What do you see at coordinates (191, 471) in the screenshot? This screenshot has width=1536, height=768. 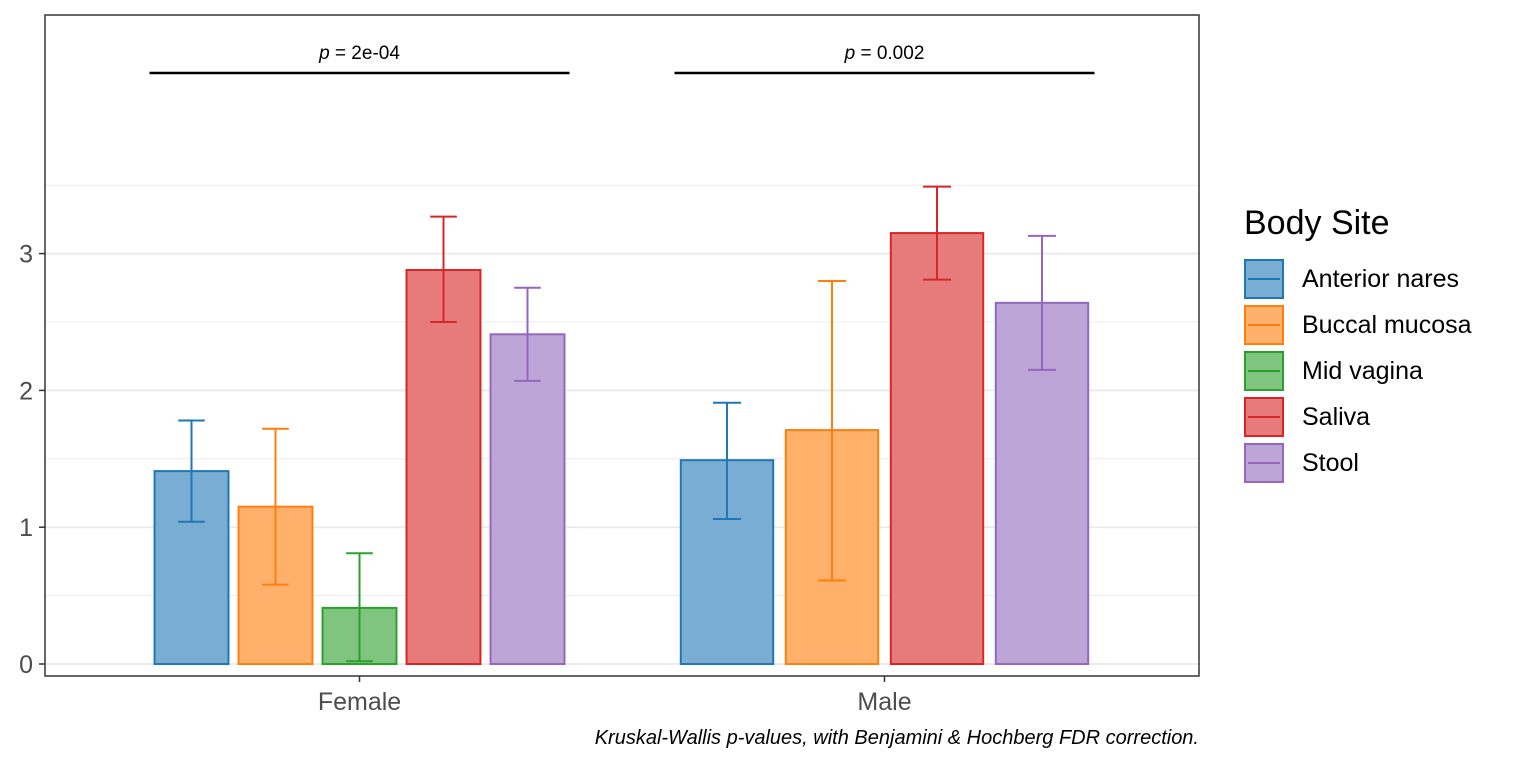 I see `error-bar-anterior-nares-female` at bounding box center [191, 471].